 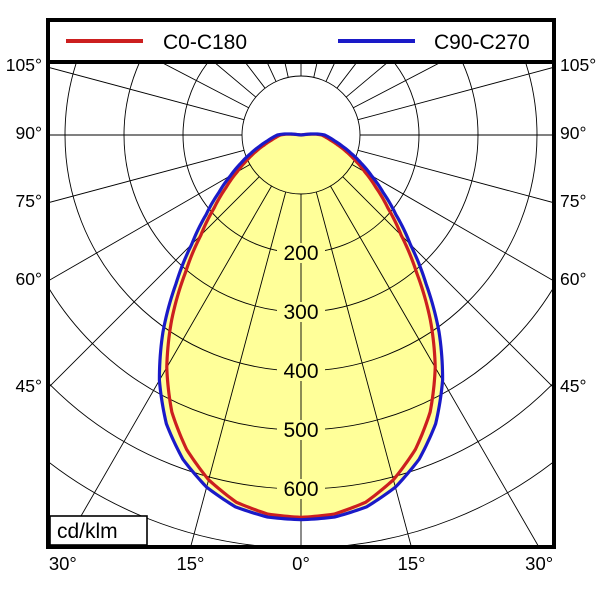 What do you see at coordinates (29, 279) in the screenshot?
I see `side-angle-label-left-60: 60°` at bounding box center [29, 279].